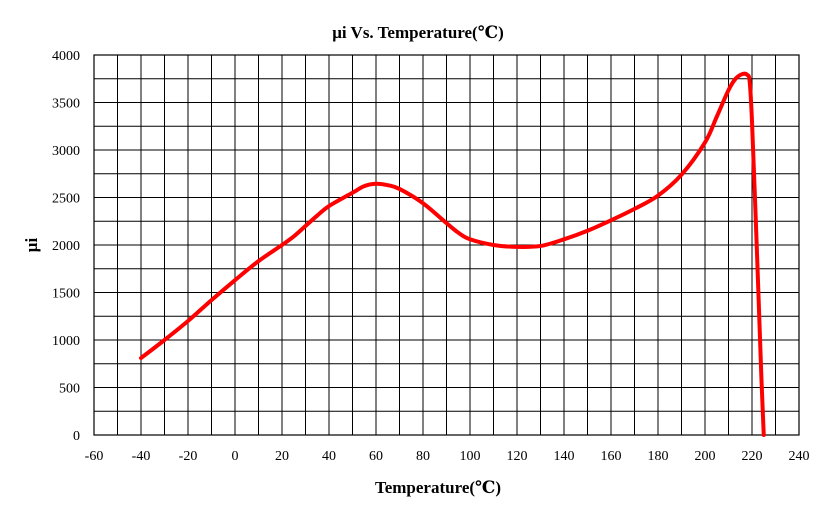 Image resolution: width=823 pixels, height=519 pixels. I want to click on x-tick-label: 180, so click(658, 456).